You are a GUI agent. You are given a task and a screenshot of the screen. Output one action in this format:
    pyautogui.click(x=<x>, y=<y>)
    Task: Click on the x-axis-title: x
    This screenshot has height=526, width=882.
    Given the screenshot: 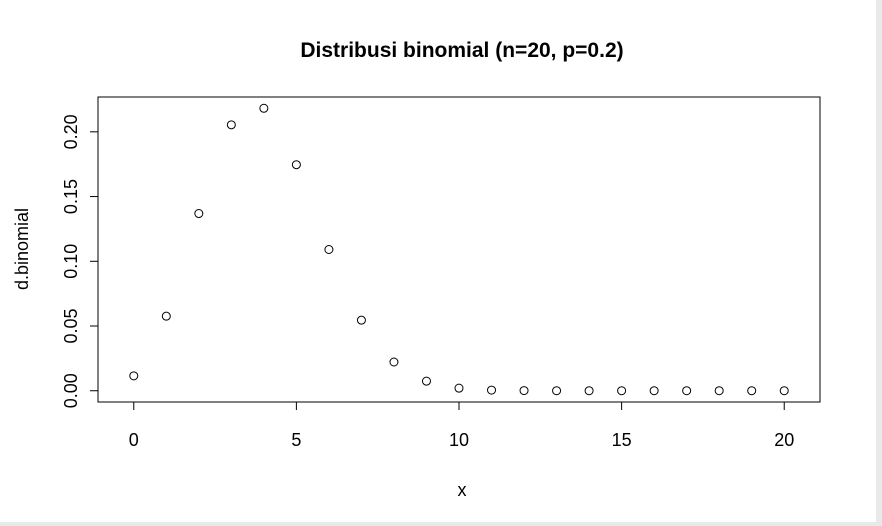 What is the action you would take?
    pyautogui.click(x=462, y=490)
    